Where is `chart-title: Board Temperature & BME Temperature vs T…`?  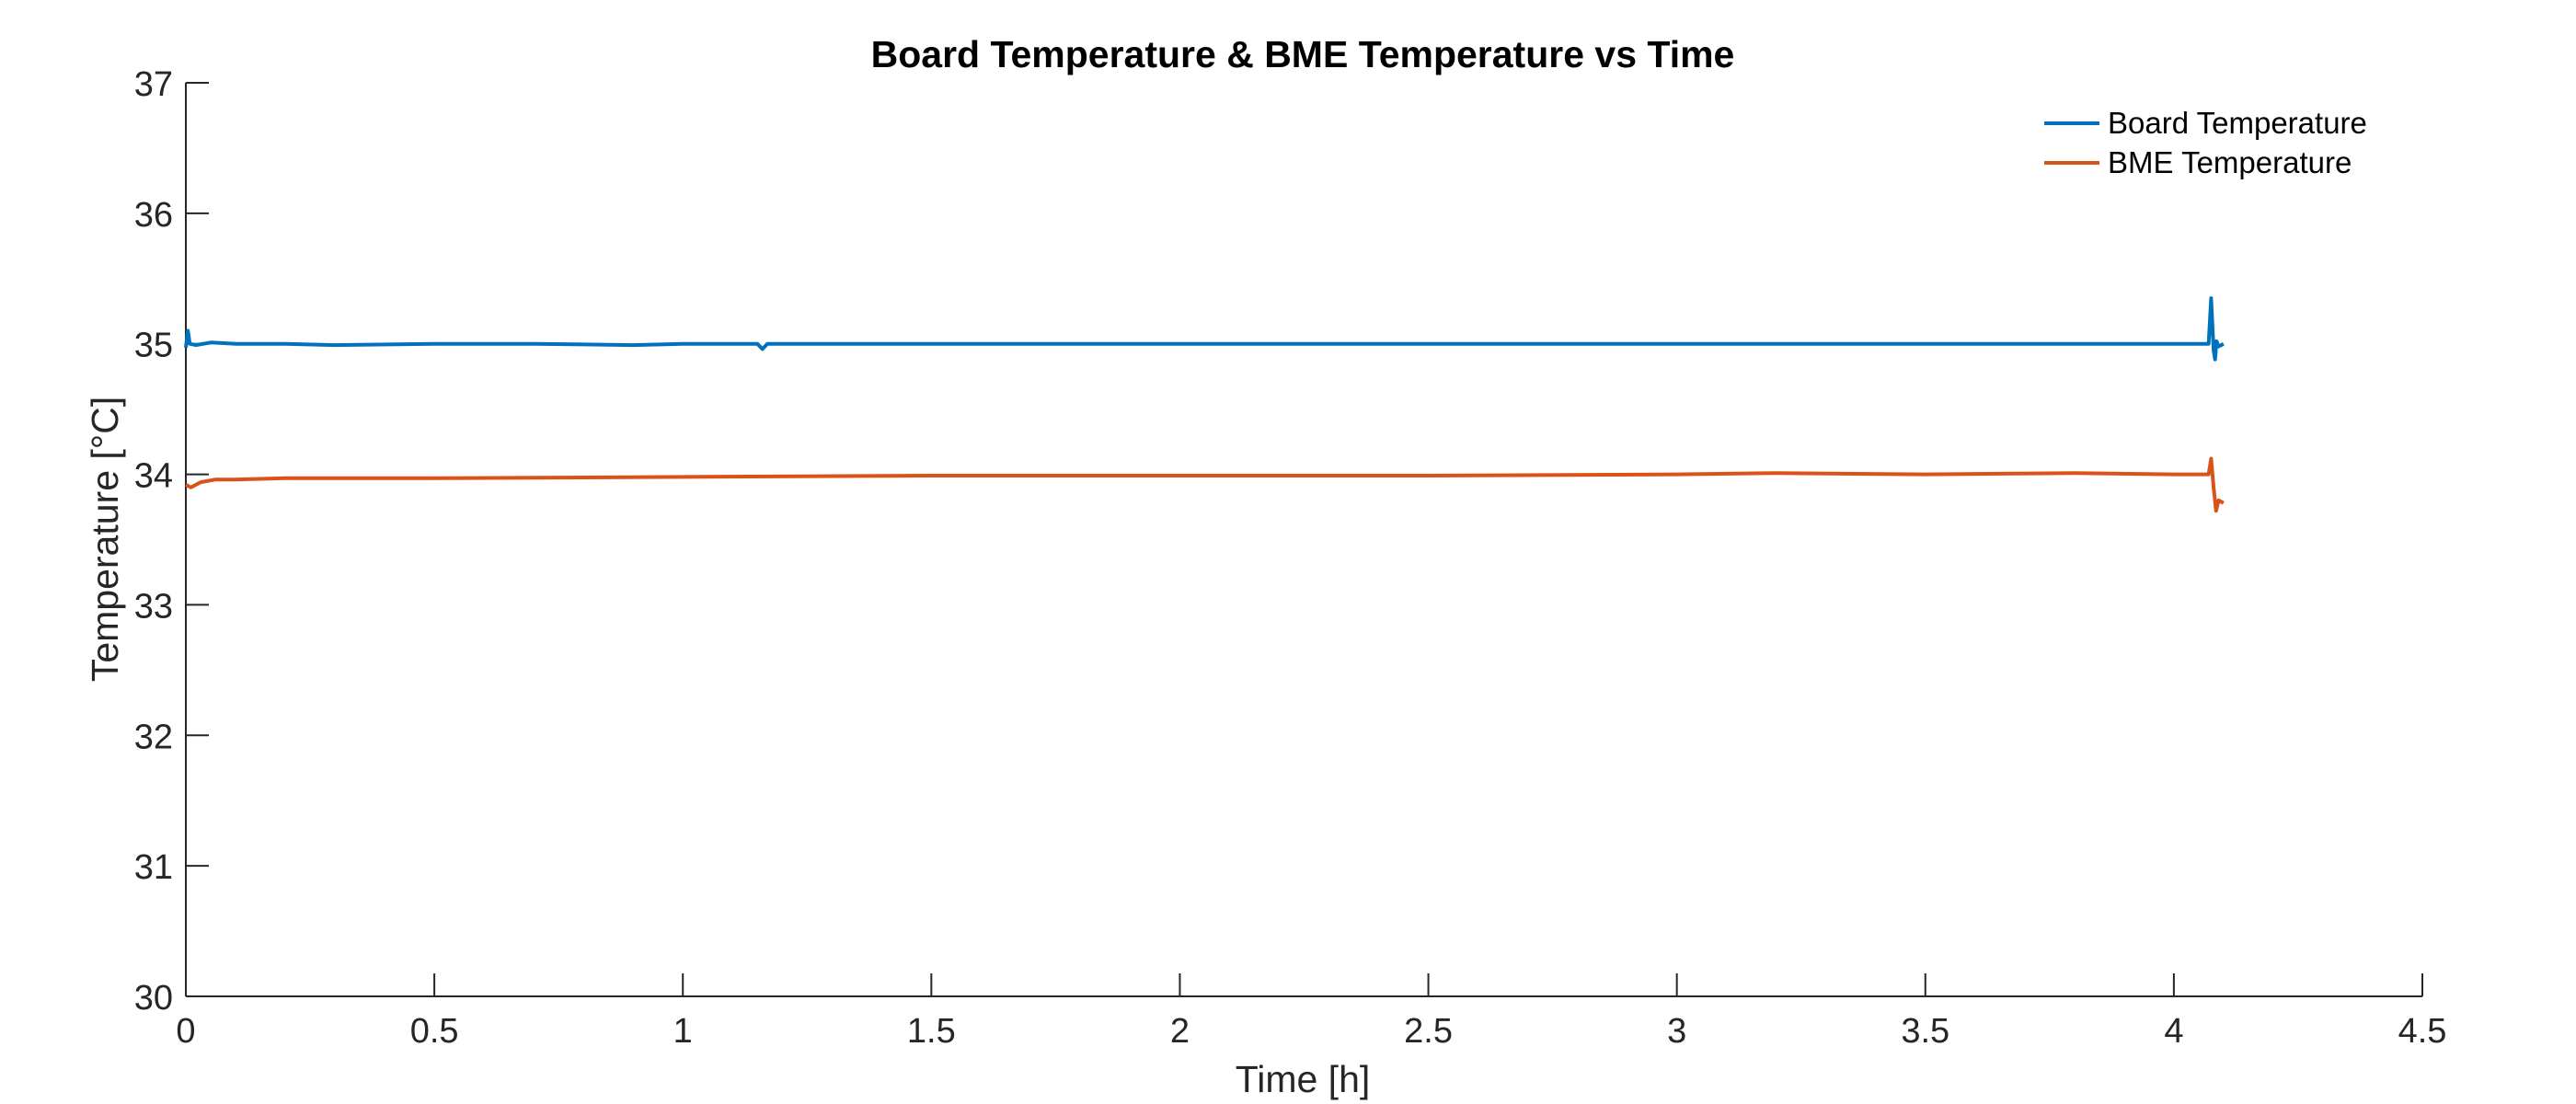 chart-title: Board Temperature & BME Temperature vs T… is located at coordinates (1303, 54).